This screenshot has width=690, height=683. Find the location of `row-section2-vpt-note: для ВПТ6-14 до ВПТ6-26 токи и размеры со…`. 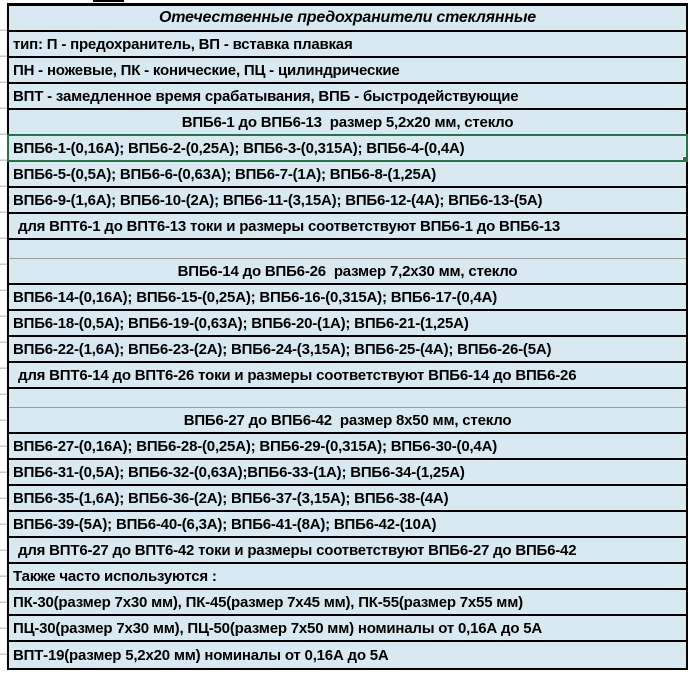

row-section2-vpt-note: для ВПТ6-14 до ВПТ6-26 токи и размеры со… is located at coordinates (347, 376).